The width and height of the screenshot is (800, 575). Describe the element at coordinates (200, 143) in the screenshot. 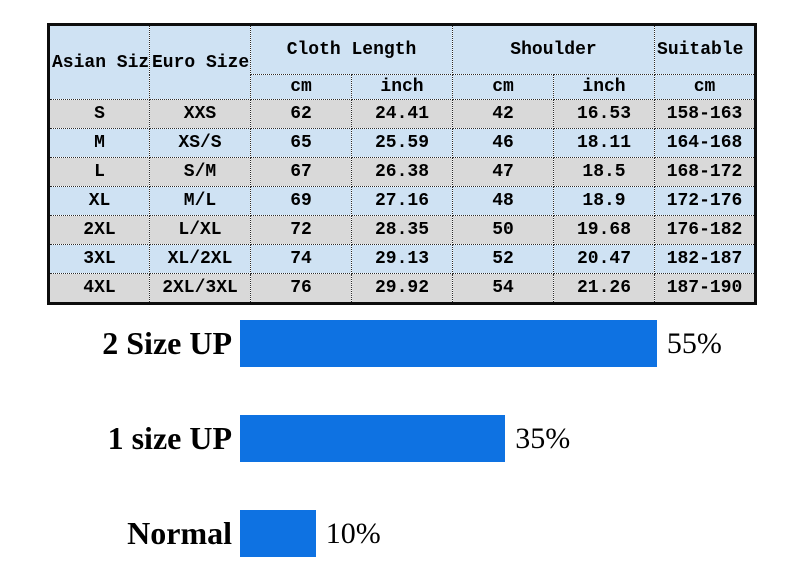

I see `table-cell: XS/S` at that location.